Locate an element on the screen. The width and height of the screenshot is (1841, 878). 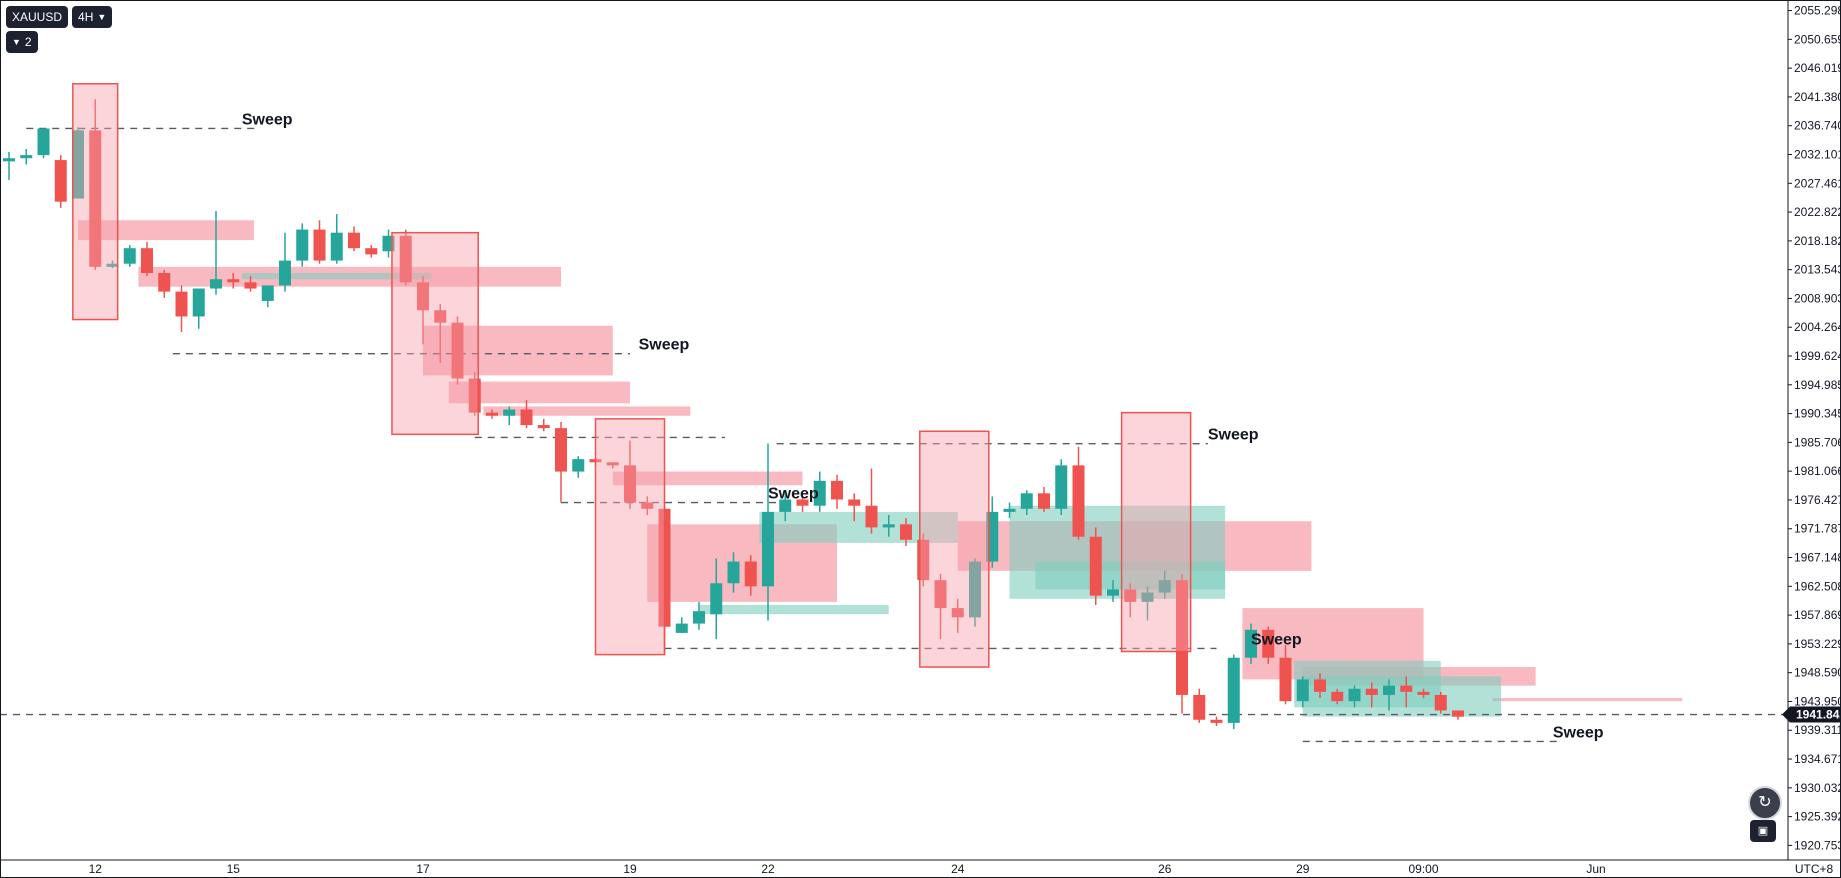
time-tick-label: 15 is located at coordinates (234, 869).